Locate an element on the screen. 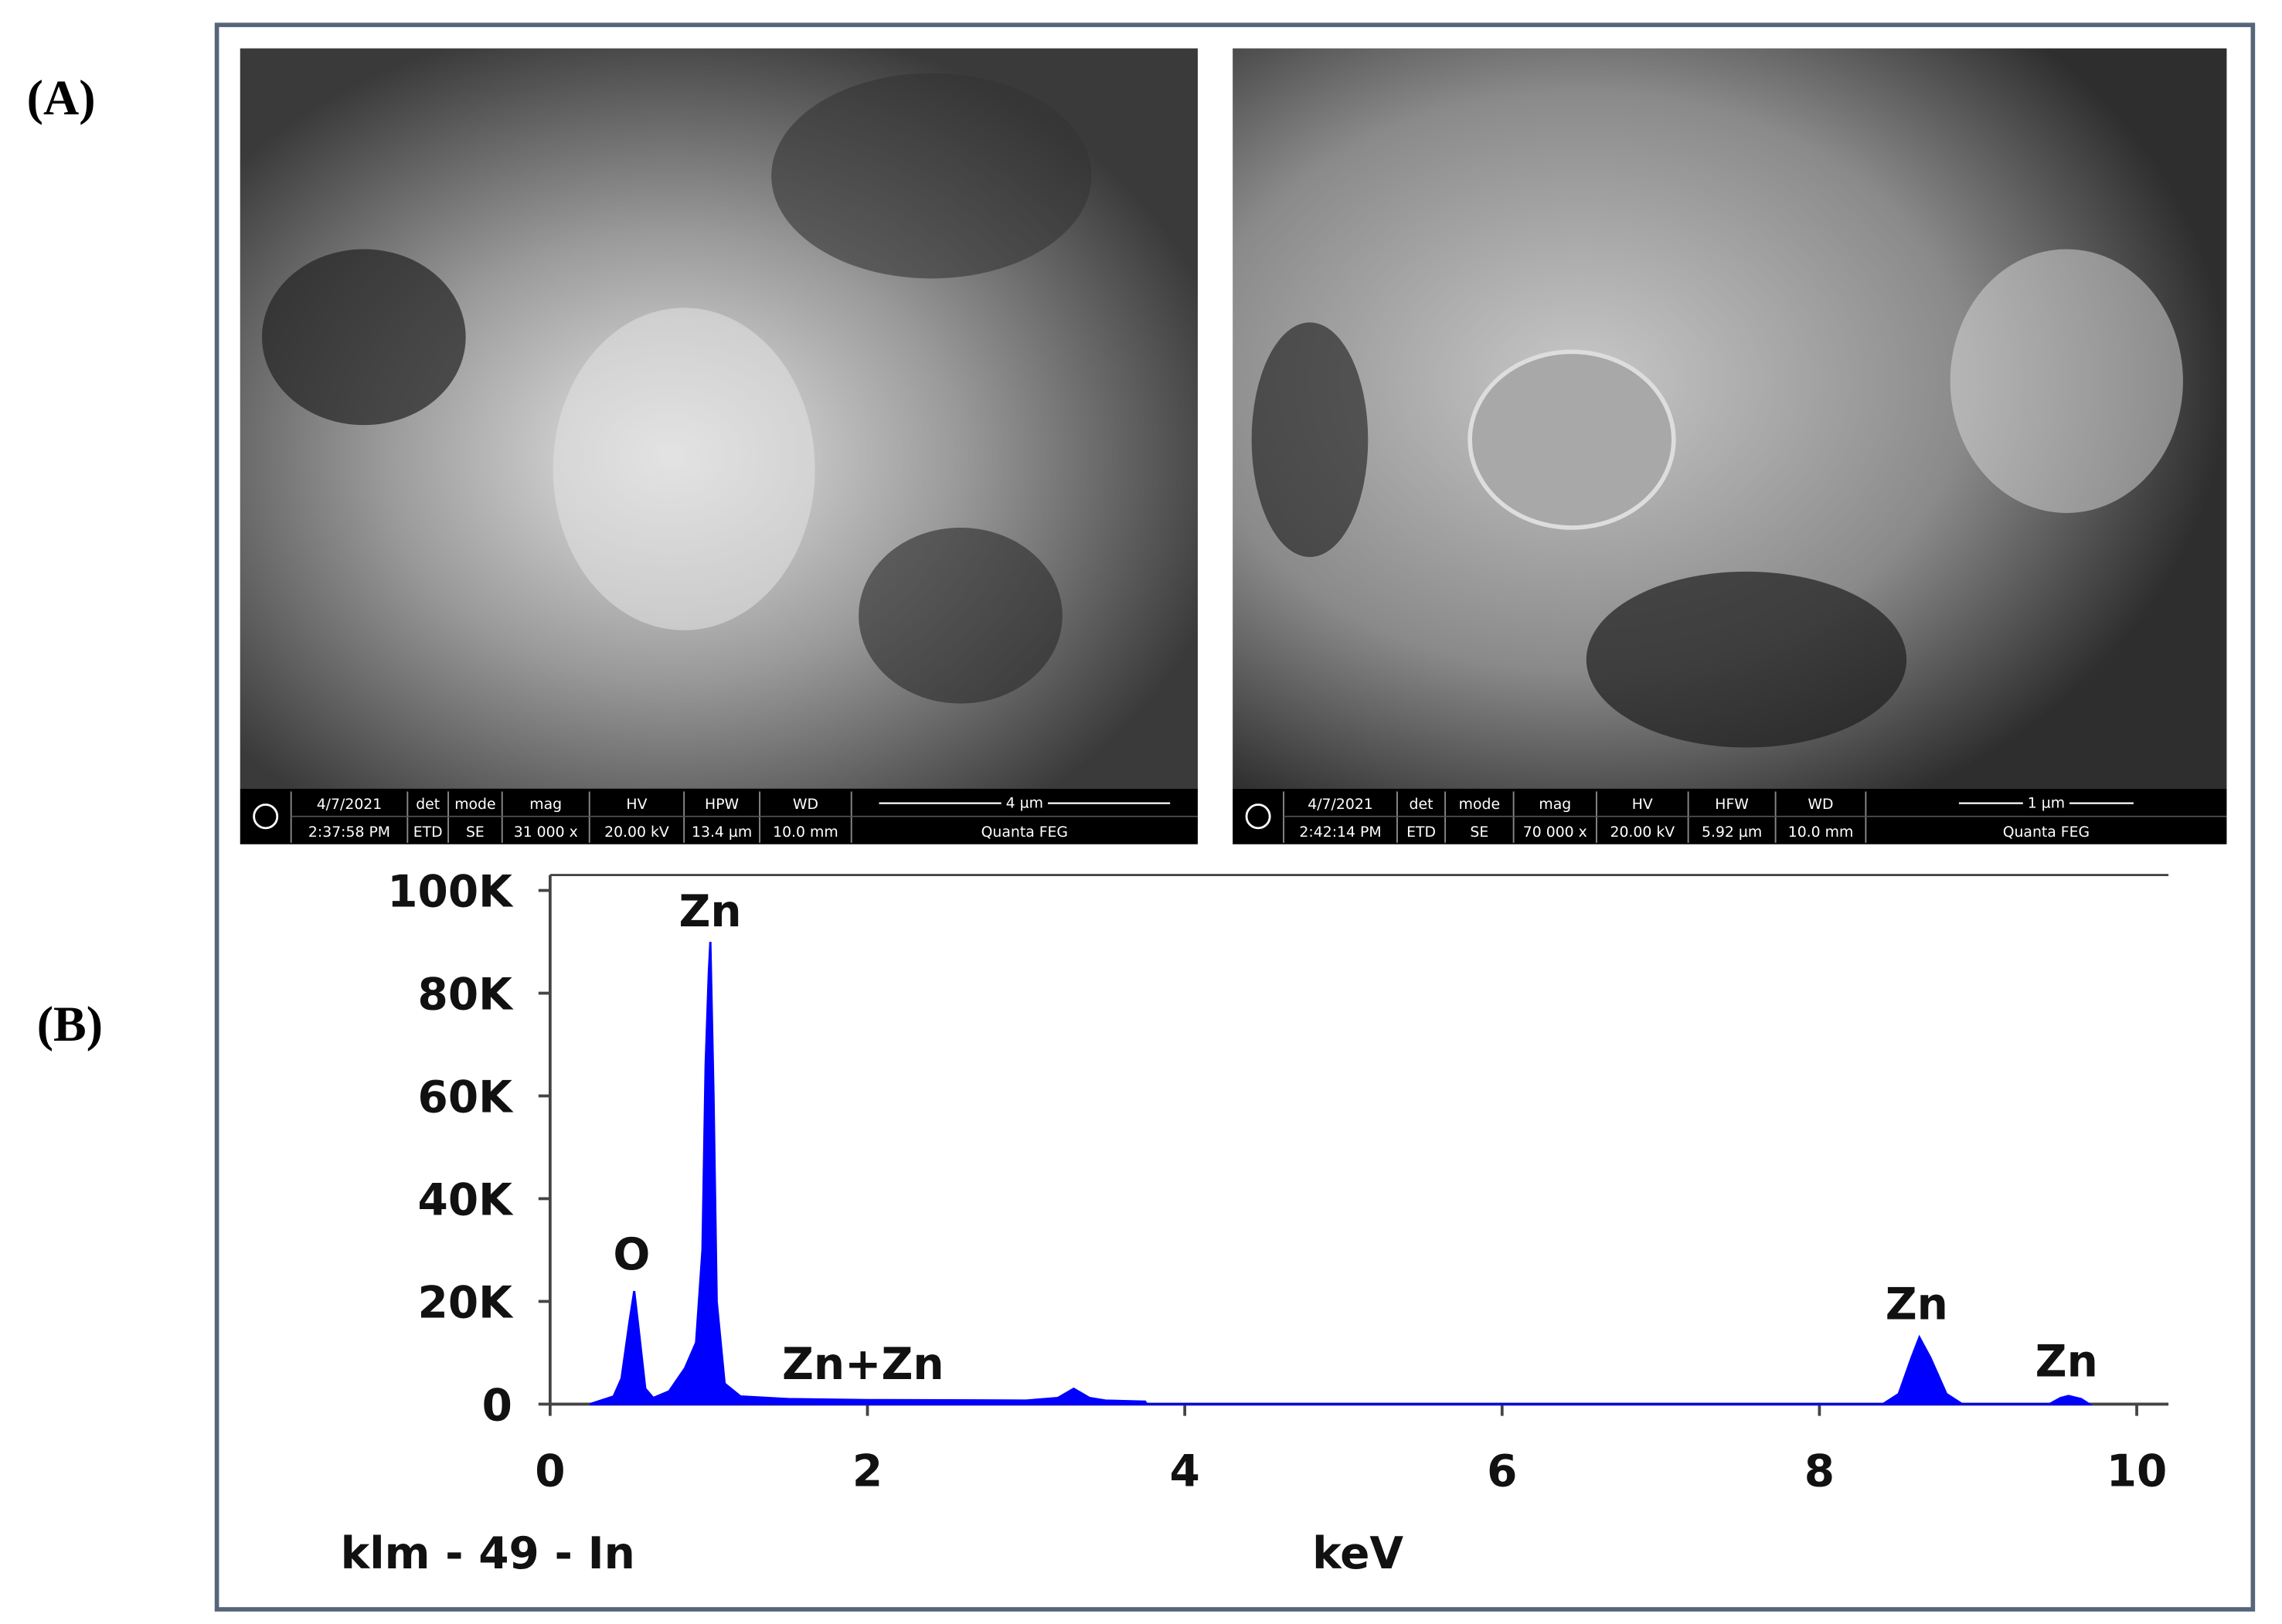  peak-label: O is located at coordinates (631, 1255).